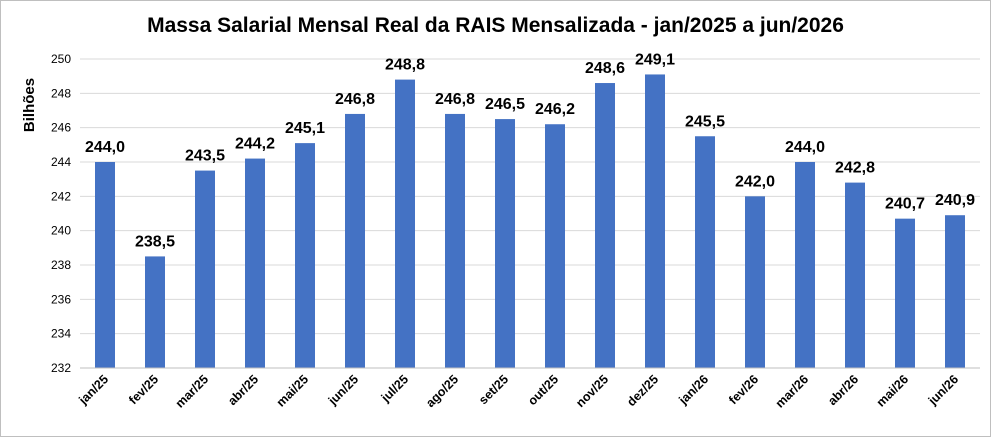 This screenshot has height=437, width=991. I want to click on data-label: 249,1, so click(655, 59).